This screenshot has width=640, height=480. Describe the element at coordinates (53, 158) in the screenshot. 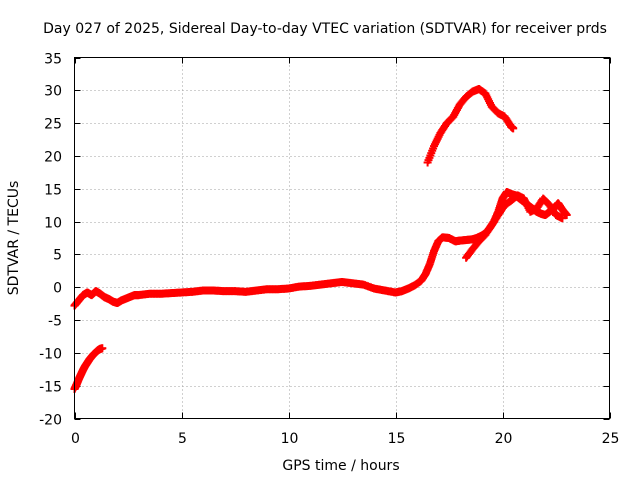

I see `y-tick-label: 20` at that location.